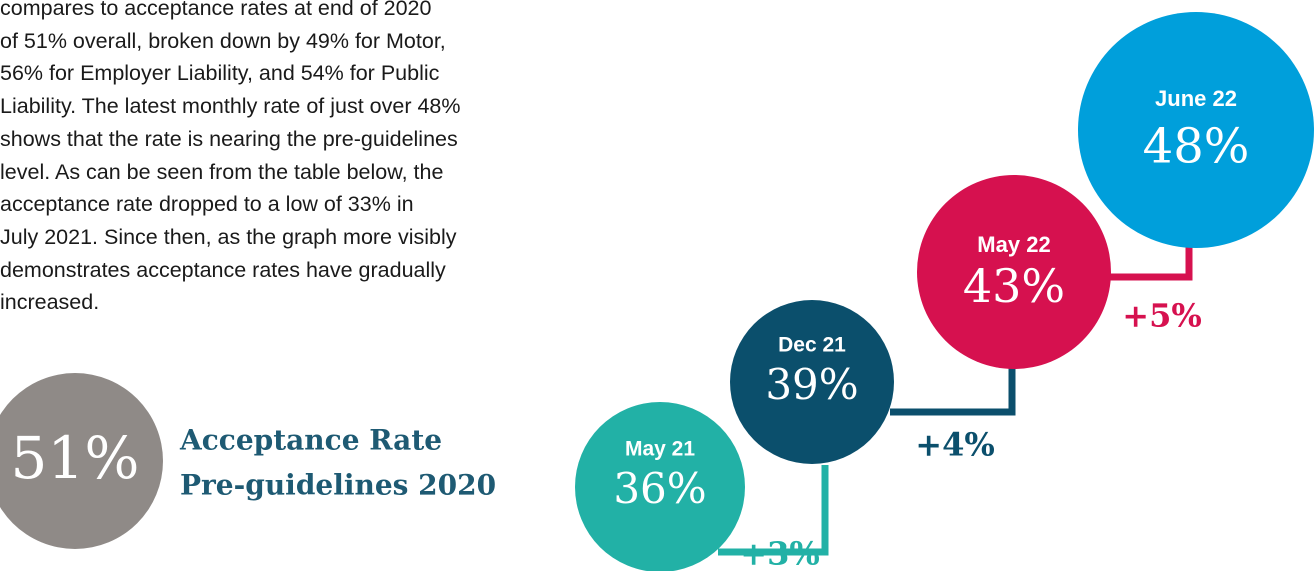 The height and width of the screenshot is (571, 1316). I want to click on baseline-value: 51%, so click(75, 458).